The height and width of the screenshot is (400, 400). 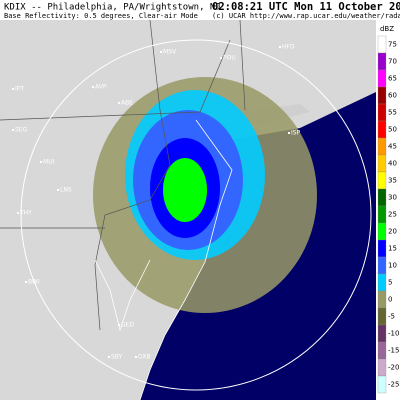 What do you see at coordinates (122, 295) in the screenshot?
I see `bay` at bounding box center [122, 295].